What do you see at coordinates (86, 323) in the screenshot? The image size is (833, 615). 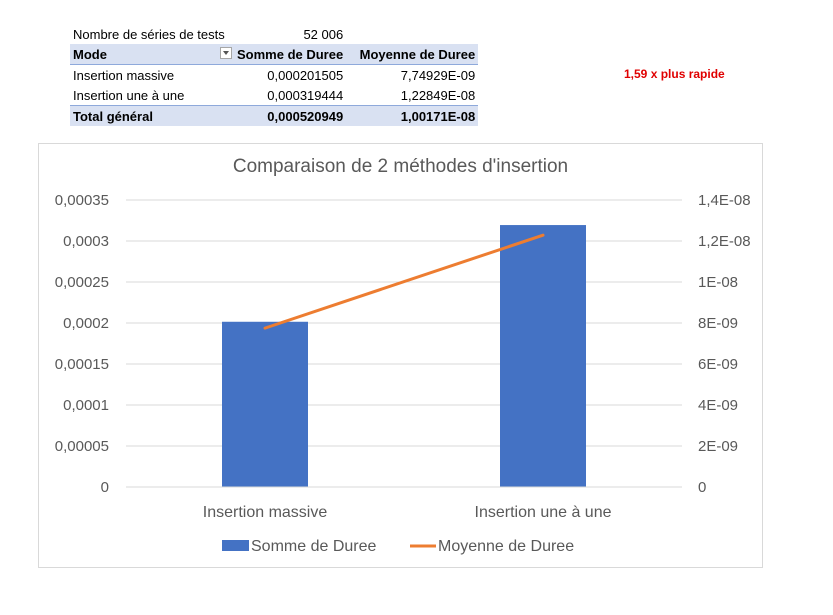 I see `y-left-tick-label: 0,0002` at bounding box center [86, 323].